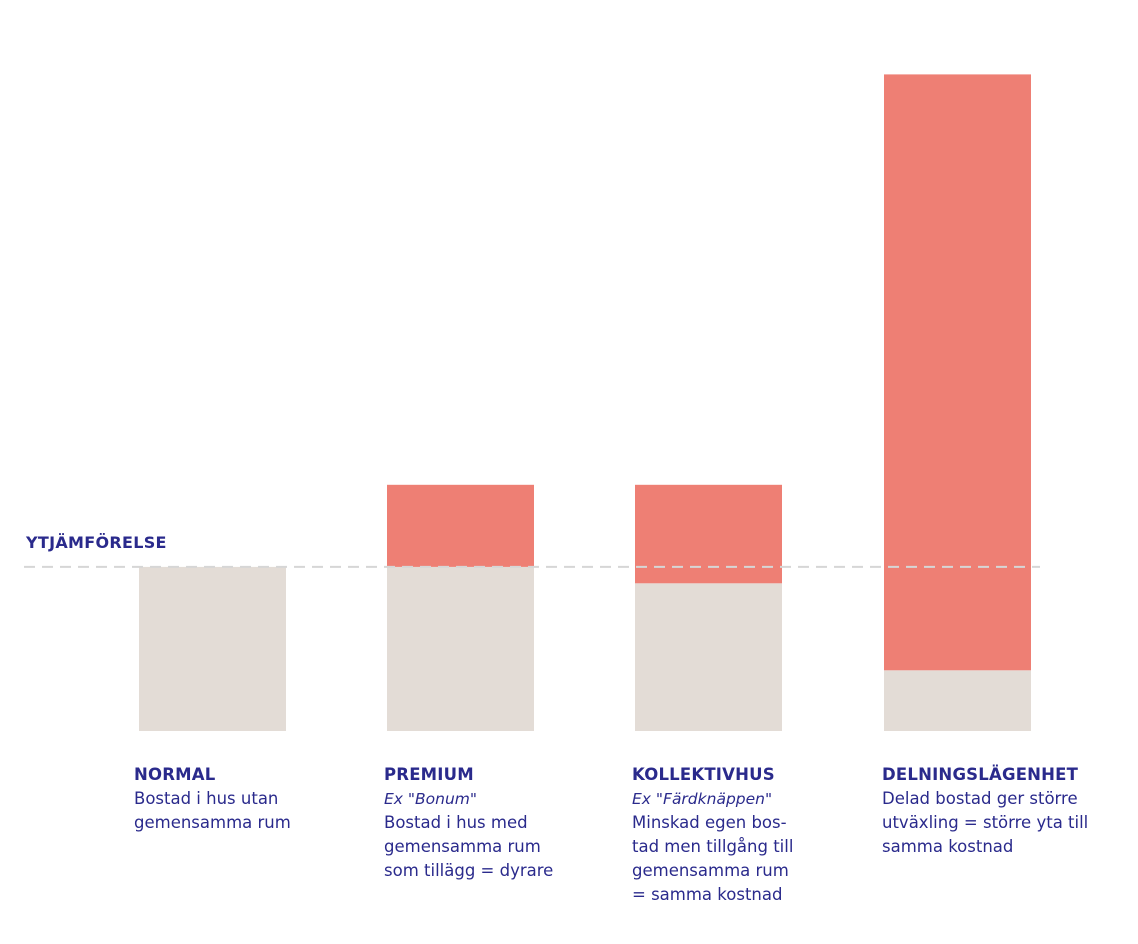 This screenshot has height=944, width=1138. Describe the element at coordinates (703, 774) in the screenshot. I see `caption-title: KOLLEKTIVHUS` at that location.